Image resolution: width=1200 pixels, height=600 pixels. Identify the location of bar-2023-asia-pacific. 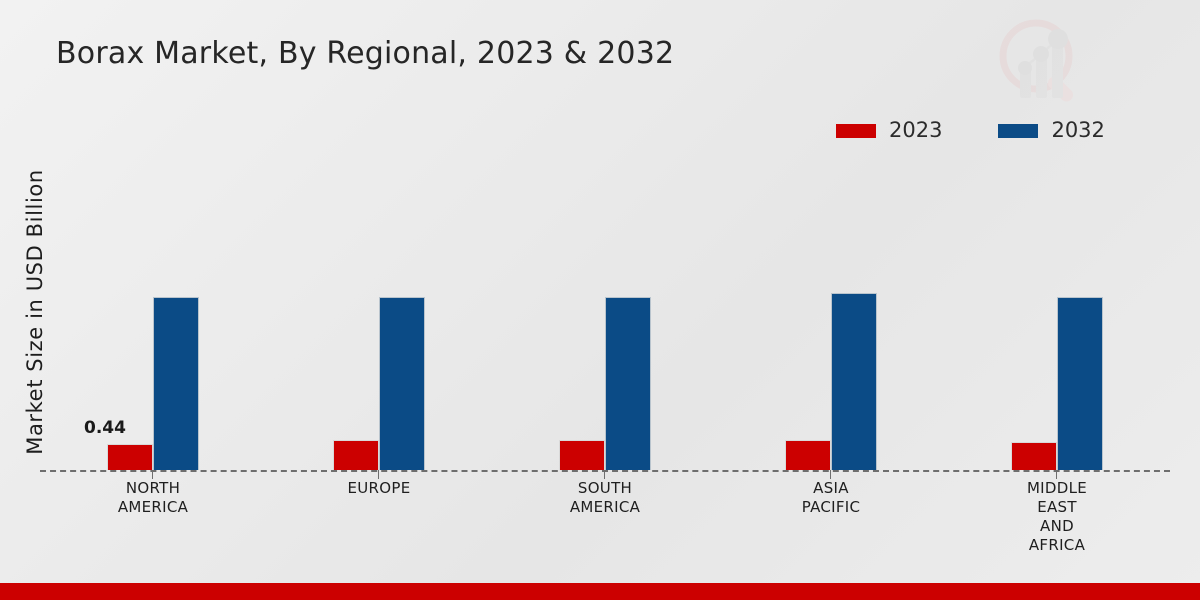
(808, 455).